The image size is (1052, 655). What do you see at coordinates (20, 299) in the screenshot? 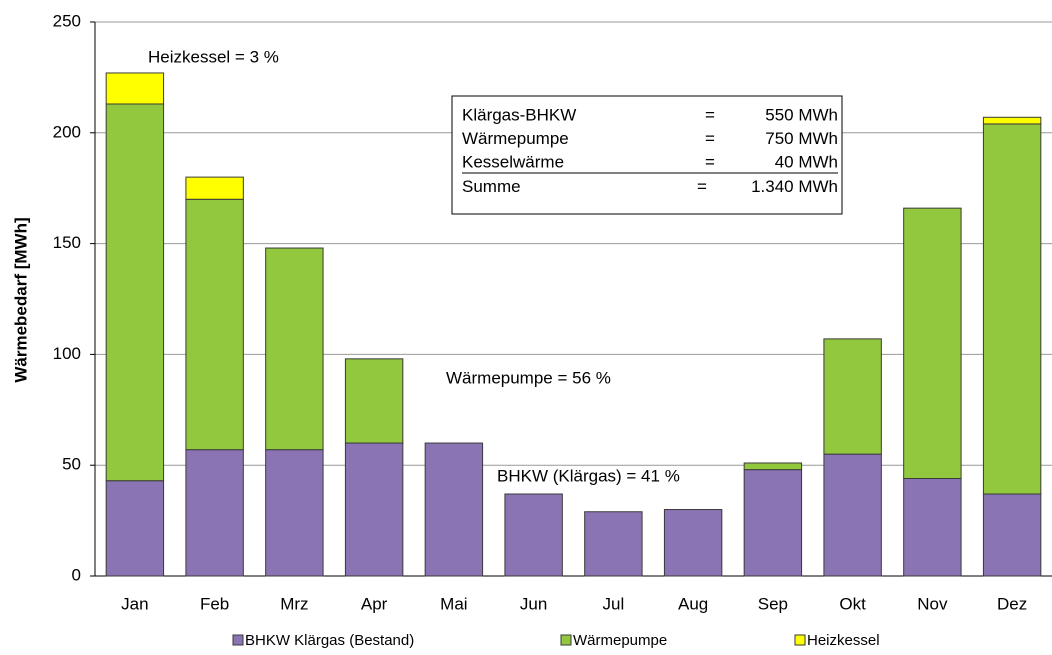
I see `y-axis-label: Wärmebedarf [MWh]` at bounding box center [20, 299].